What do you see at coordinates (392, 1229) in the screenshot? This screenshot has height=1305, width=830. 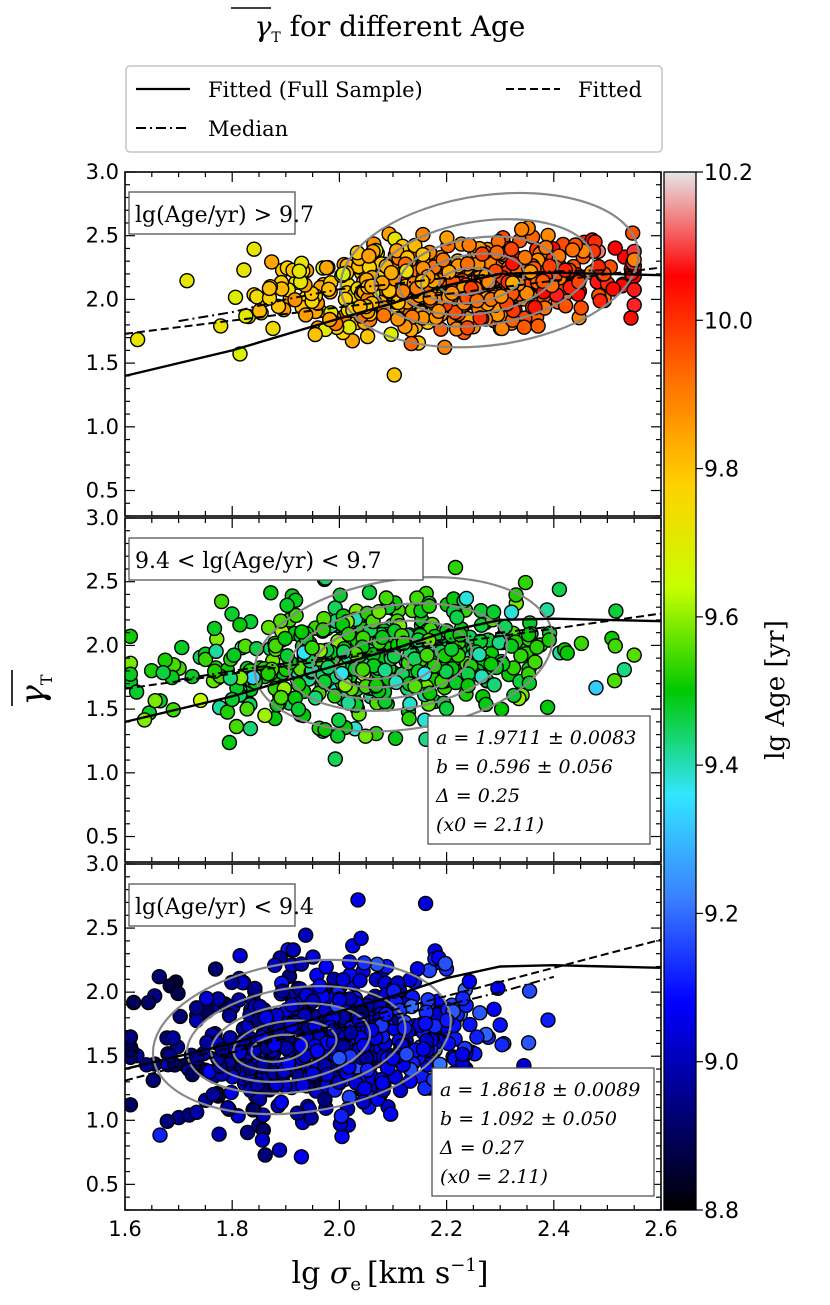 I see `x-tick-labels: 1.6 1.8 2.0 2.2 2.4 2.6` at bounding box center [392, 1229].